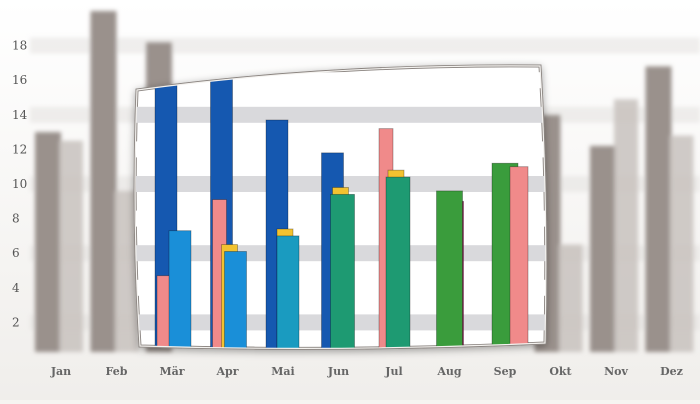 The image size is (700, 404). Describe the element at coordinates (171, 371) in the screenshot. I see `x-tick-label: Mär` at that location.